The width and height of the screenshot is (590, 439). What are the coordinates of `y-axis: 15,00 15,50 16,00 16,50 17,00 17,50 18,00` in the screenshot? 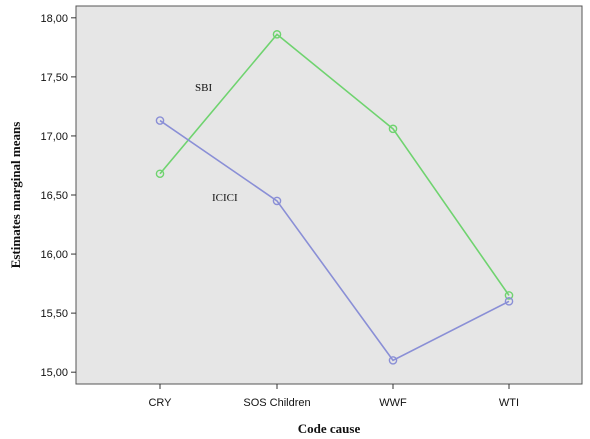 It's located at (58, 196).